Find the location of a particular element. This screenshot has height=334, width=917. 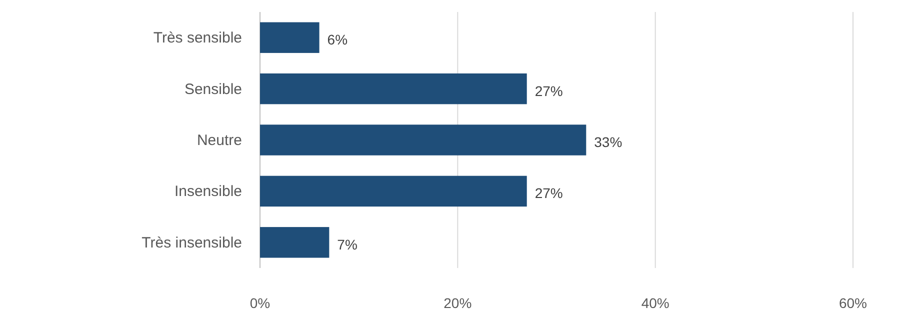

y-tick-label: Insensible is located at coordinates (208, 191).